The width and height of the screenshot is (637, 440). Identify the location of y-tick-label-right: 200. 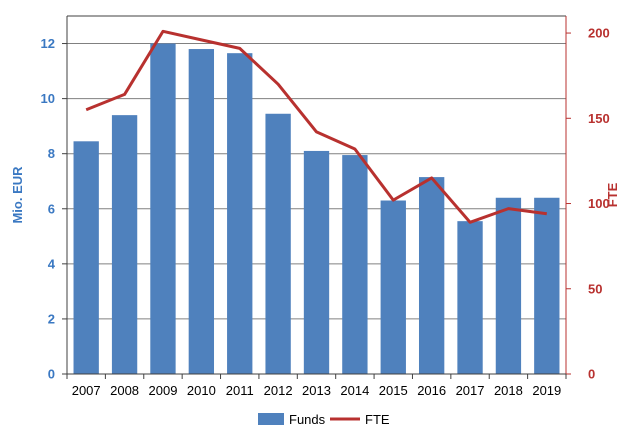
(599, 33).